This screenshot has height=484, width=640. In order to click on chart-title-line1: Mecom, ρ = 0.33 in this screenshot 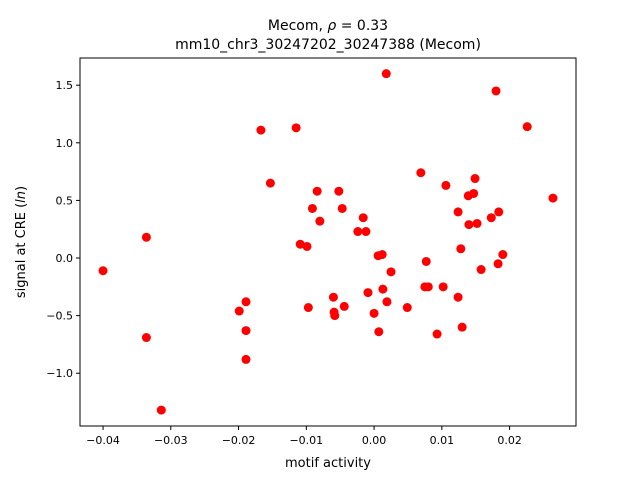, I will do `click(328, 26)`.